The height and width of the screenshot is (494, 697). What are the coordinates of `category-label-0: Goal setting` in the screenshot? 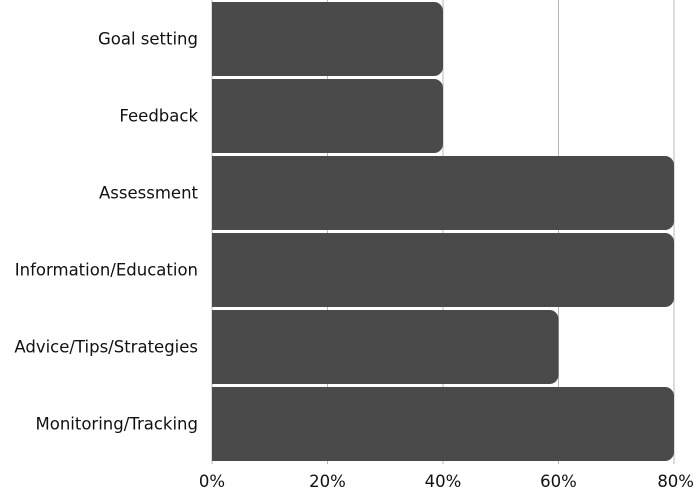 It's located at (148, 39).